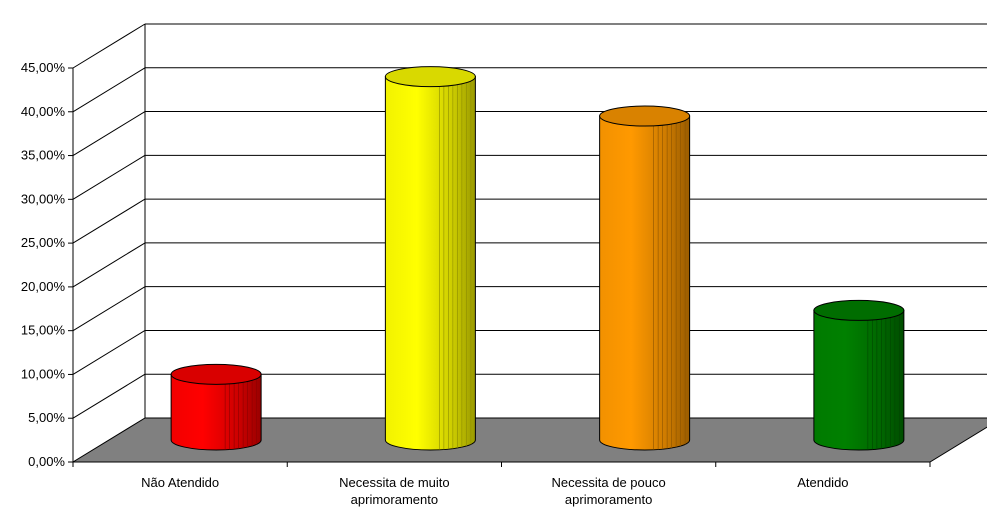 Image resolution: width=987 pixels, height=511 pixels. I want to click on y-tick-label: 15,00%, so click(43, 330).